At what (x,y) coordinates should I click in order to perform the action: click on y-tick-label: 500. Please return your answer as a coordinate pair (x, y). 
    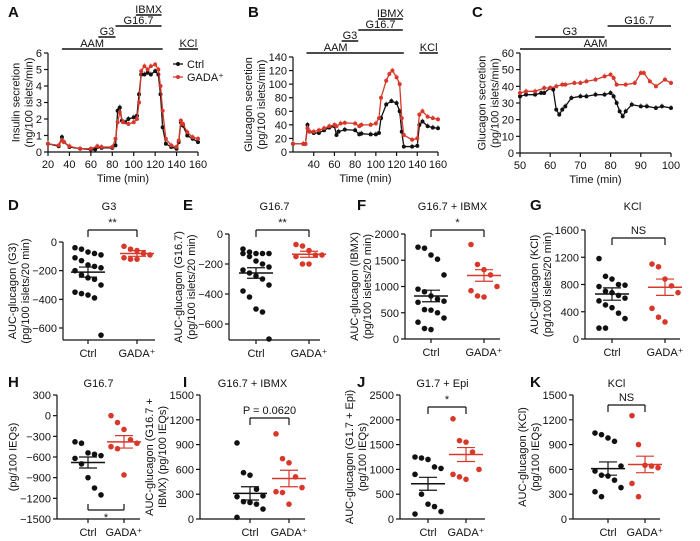
    Looking at the image, I should click on (390, 314).